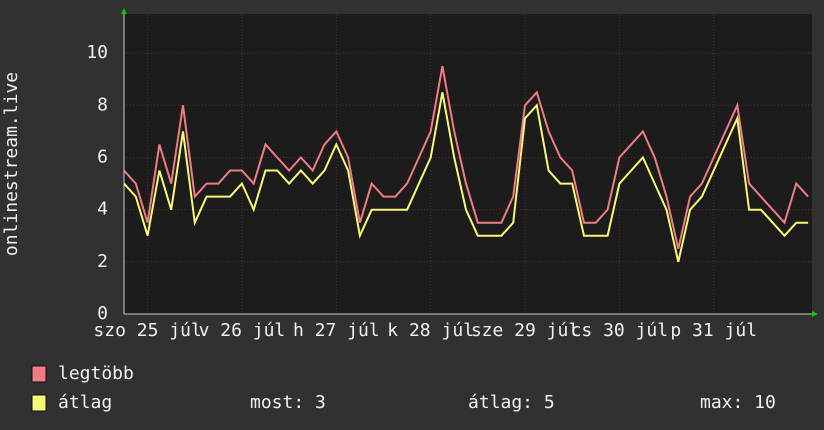 This screenshot has height=430, width=824. What do you see at coordinates (511, 402) in the screenshot?
I see `stat-label: átlag: 5` at bounding box center [511, 402].